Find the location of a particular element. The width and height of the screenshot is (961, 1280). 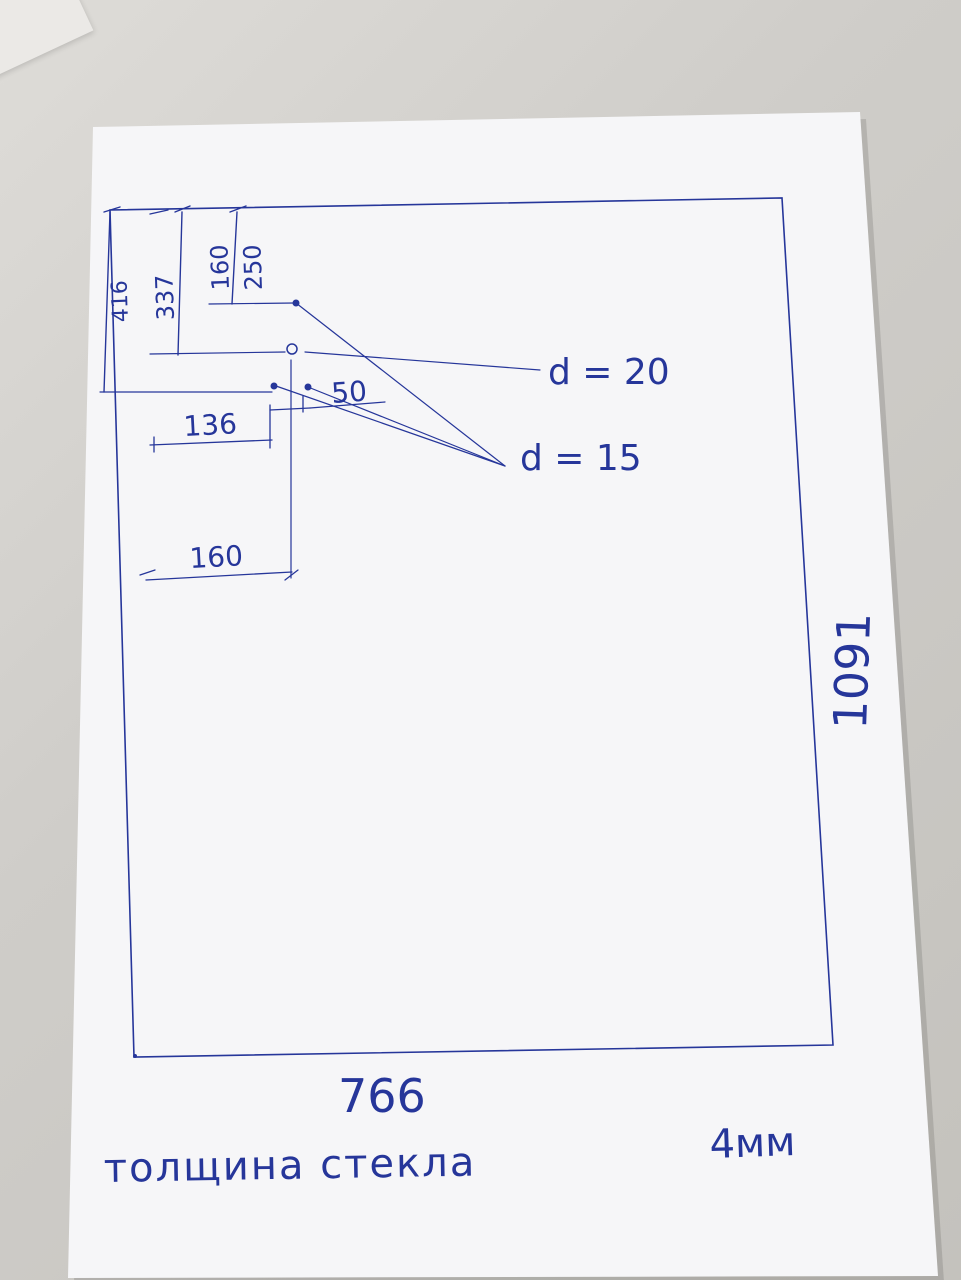

dim-height-1091: 1091 is located at coordinates (852, 670).